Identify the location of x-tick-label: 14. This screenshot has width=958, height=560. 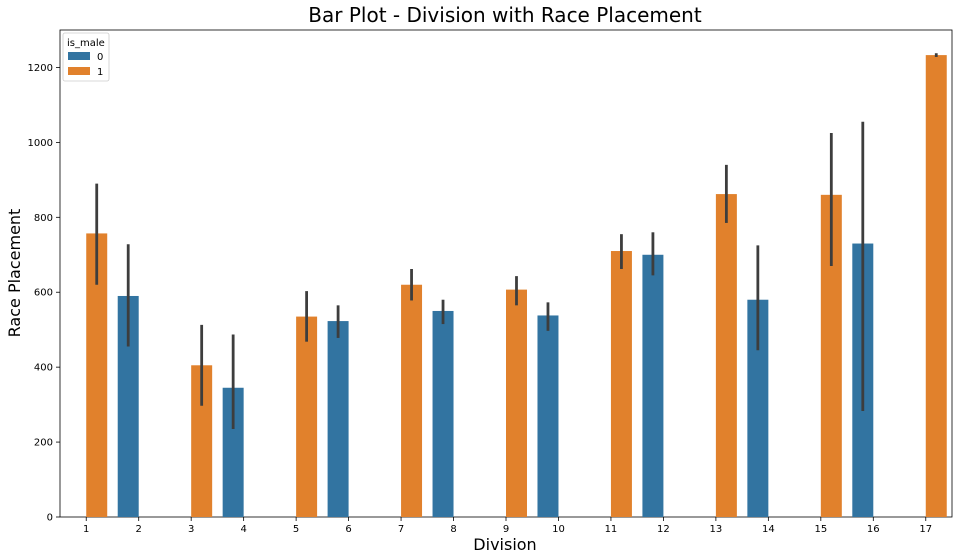
(768, 529).